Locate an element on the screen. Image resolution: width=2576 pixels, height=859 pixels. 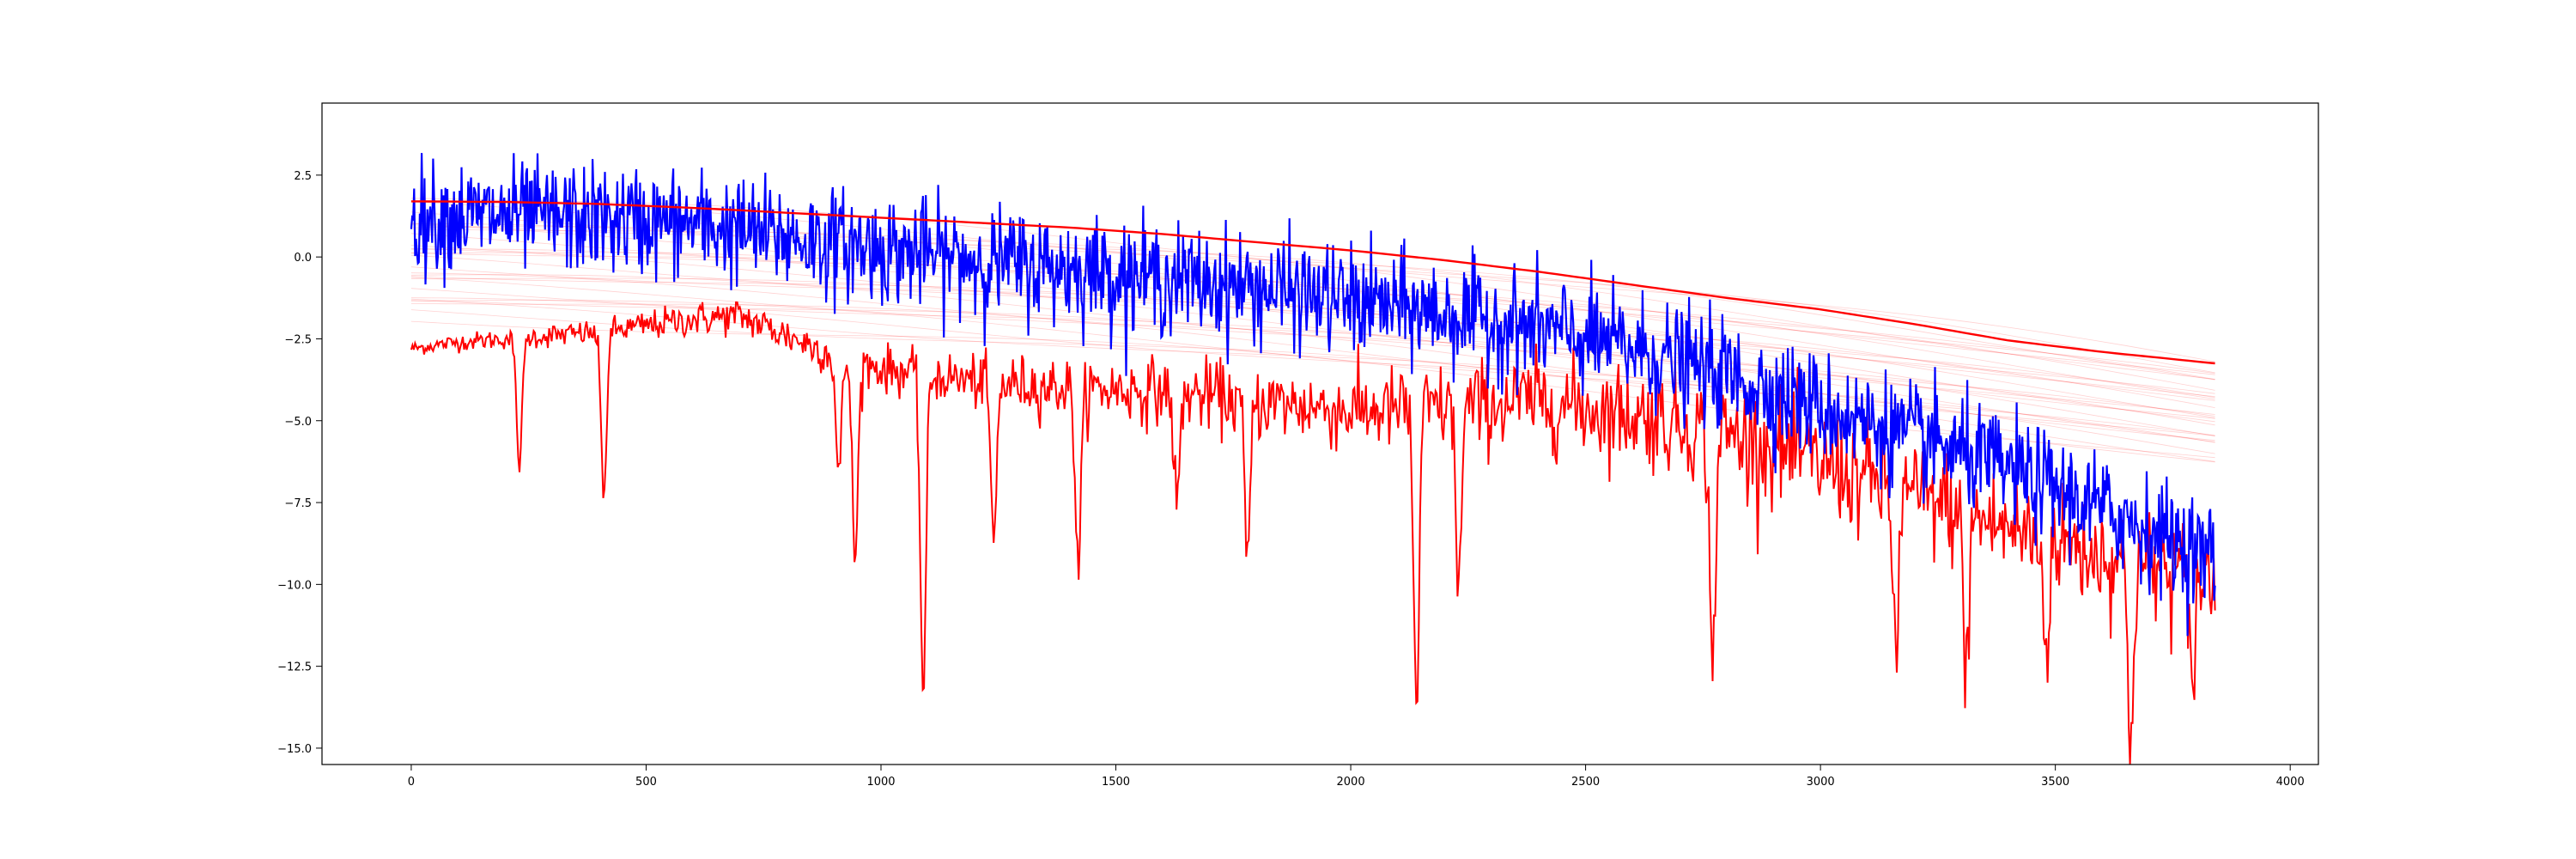
x-tick-label: 4000 is located at coordinates (2290, 783).